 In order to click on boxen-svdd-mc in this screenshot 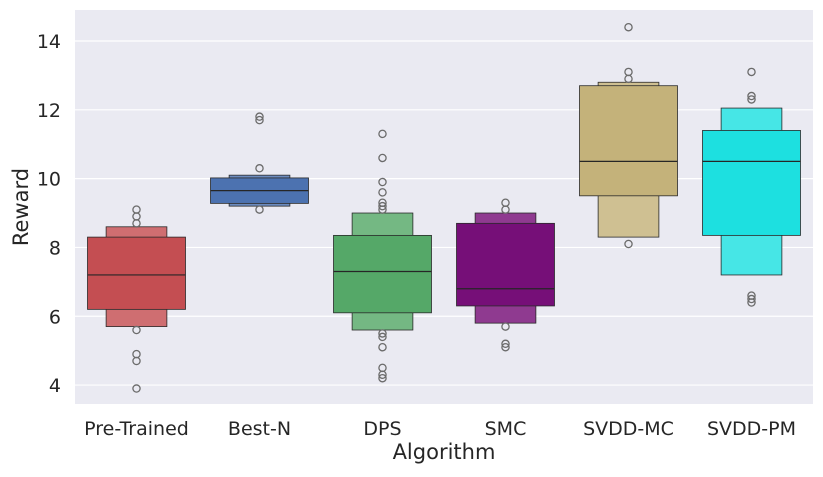, I will do `click(628, 135)`.